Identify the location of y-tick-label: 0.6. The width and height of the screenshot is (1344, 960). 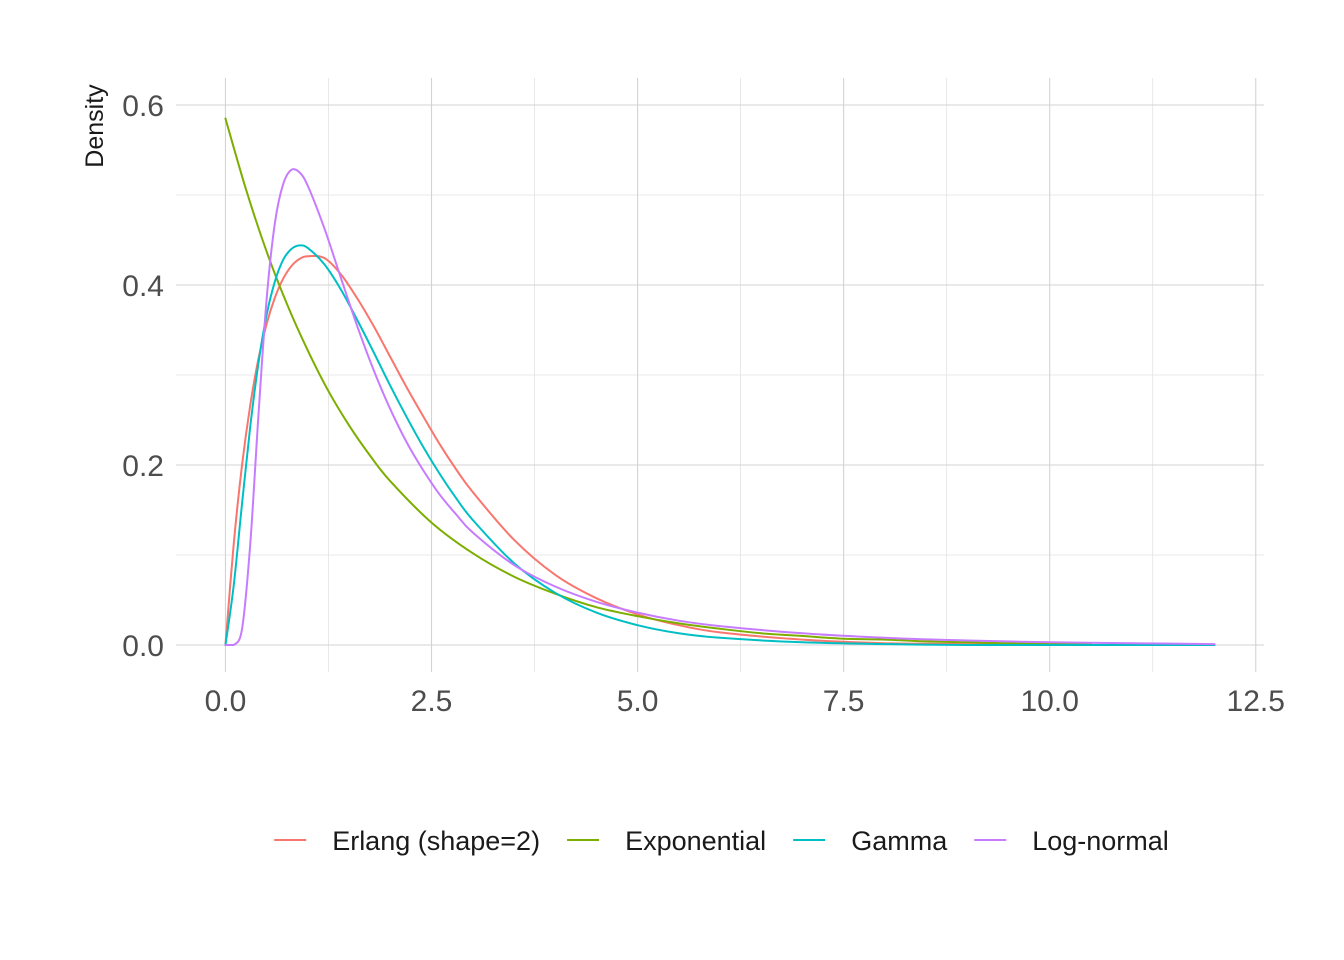
(143, 106).